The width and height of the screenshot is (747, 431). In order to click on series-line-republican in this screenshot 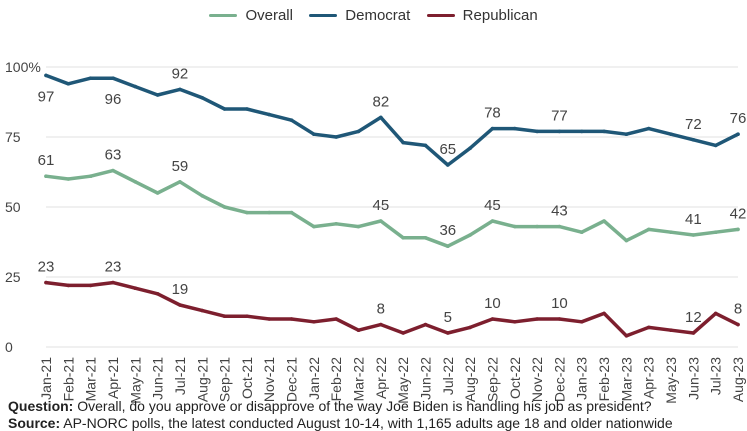, I will do `click(392, 309)`.